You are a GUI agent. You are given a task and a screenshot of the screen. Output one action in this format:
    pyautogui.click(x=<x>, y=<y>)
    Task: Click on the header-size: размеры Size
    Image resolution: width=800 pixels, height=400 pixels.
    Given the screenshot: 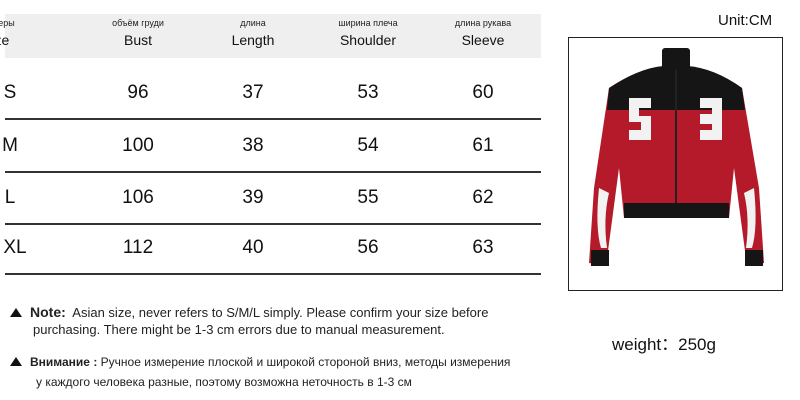 What is the action you would take?
    pyautogui.click(x=45, y=31)
    